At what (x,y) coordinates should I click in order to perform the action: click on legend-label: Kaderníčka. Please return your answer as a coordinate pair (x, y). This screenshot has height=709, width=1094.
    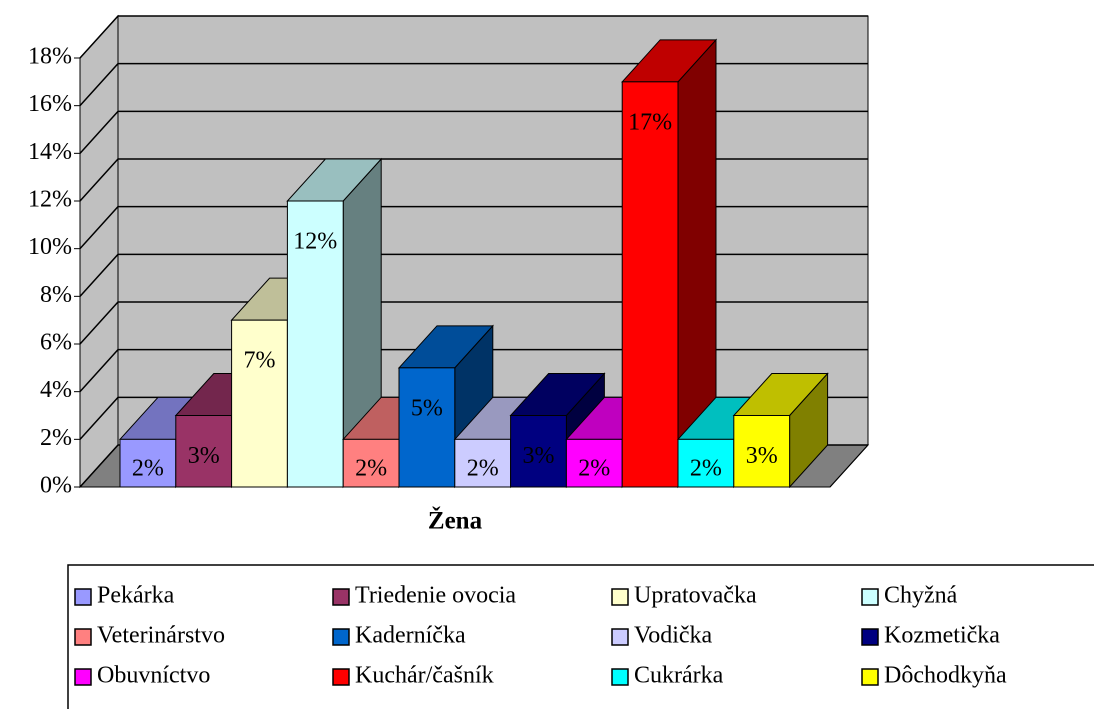
    Looking at the image, I should click on (410, 636).